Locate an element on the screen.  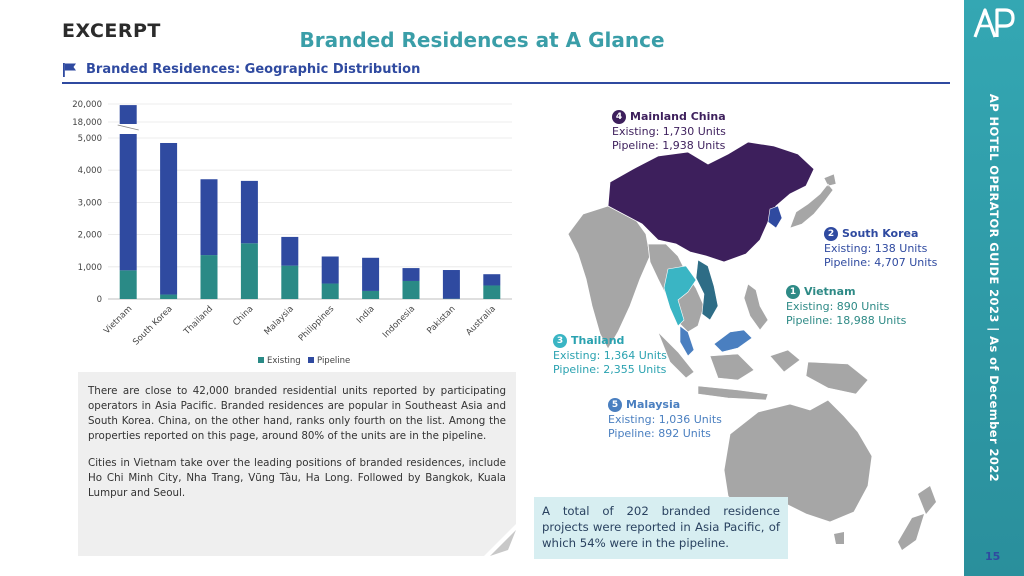
sidebar-band is located at coordinates (994, 288).